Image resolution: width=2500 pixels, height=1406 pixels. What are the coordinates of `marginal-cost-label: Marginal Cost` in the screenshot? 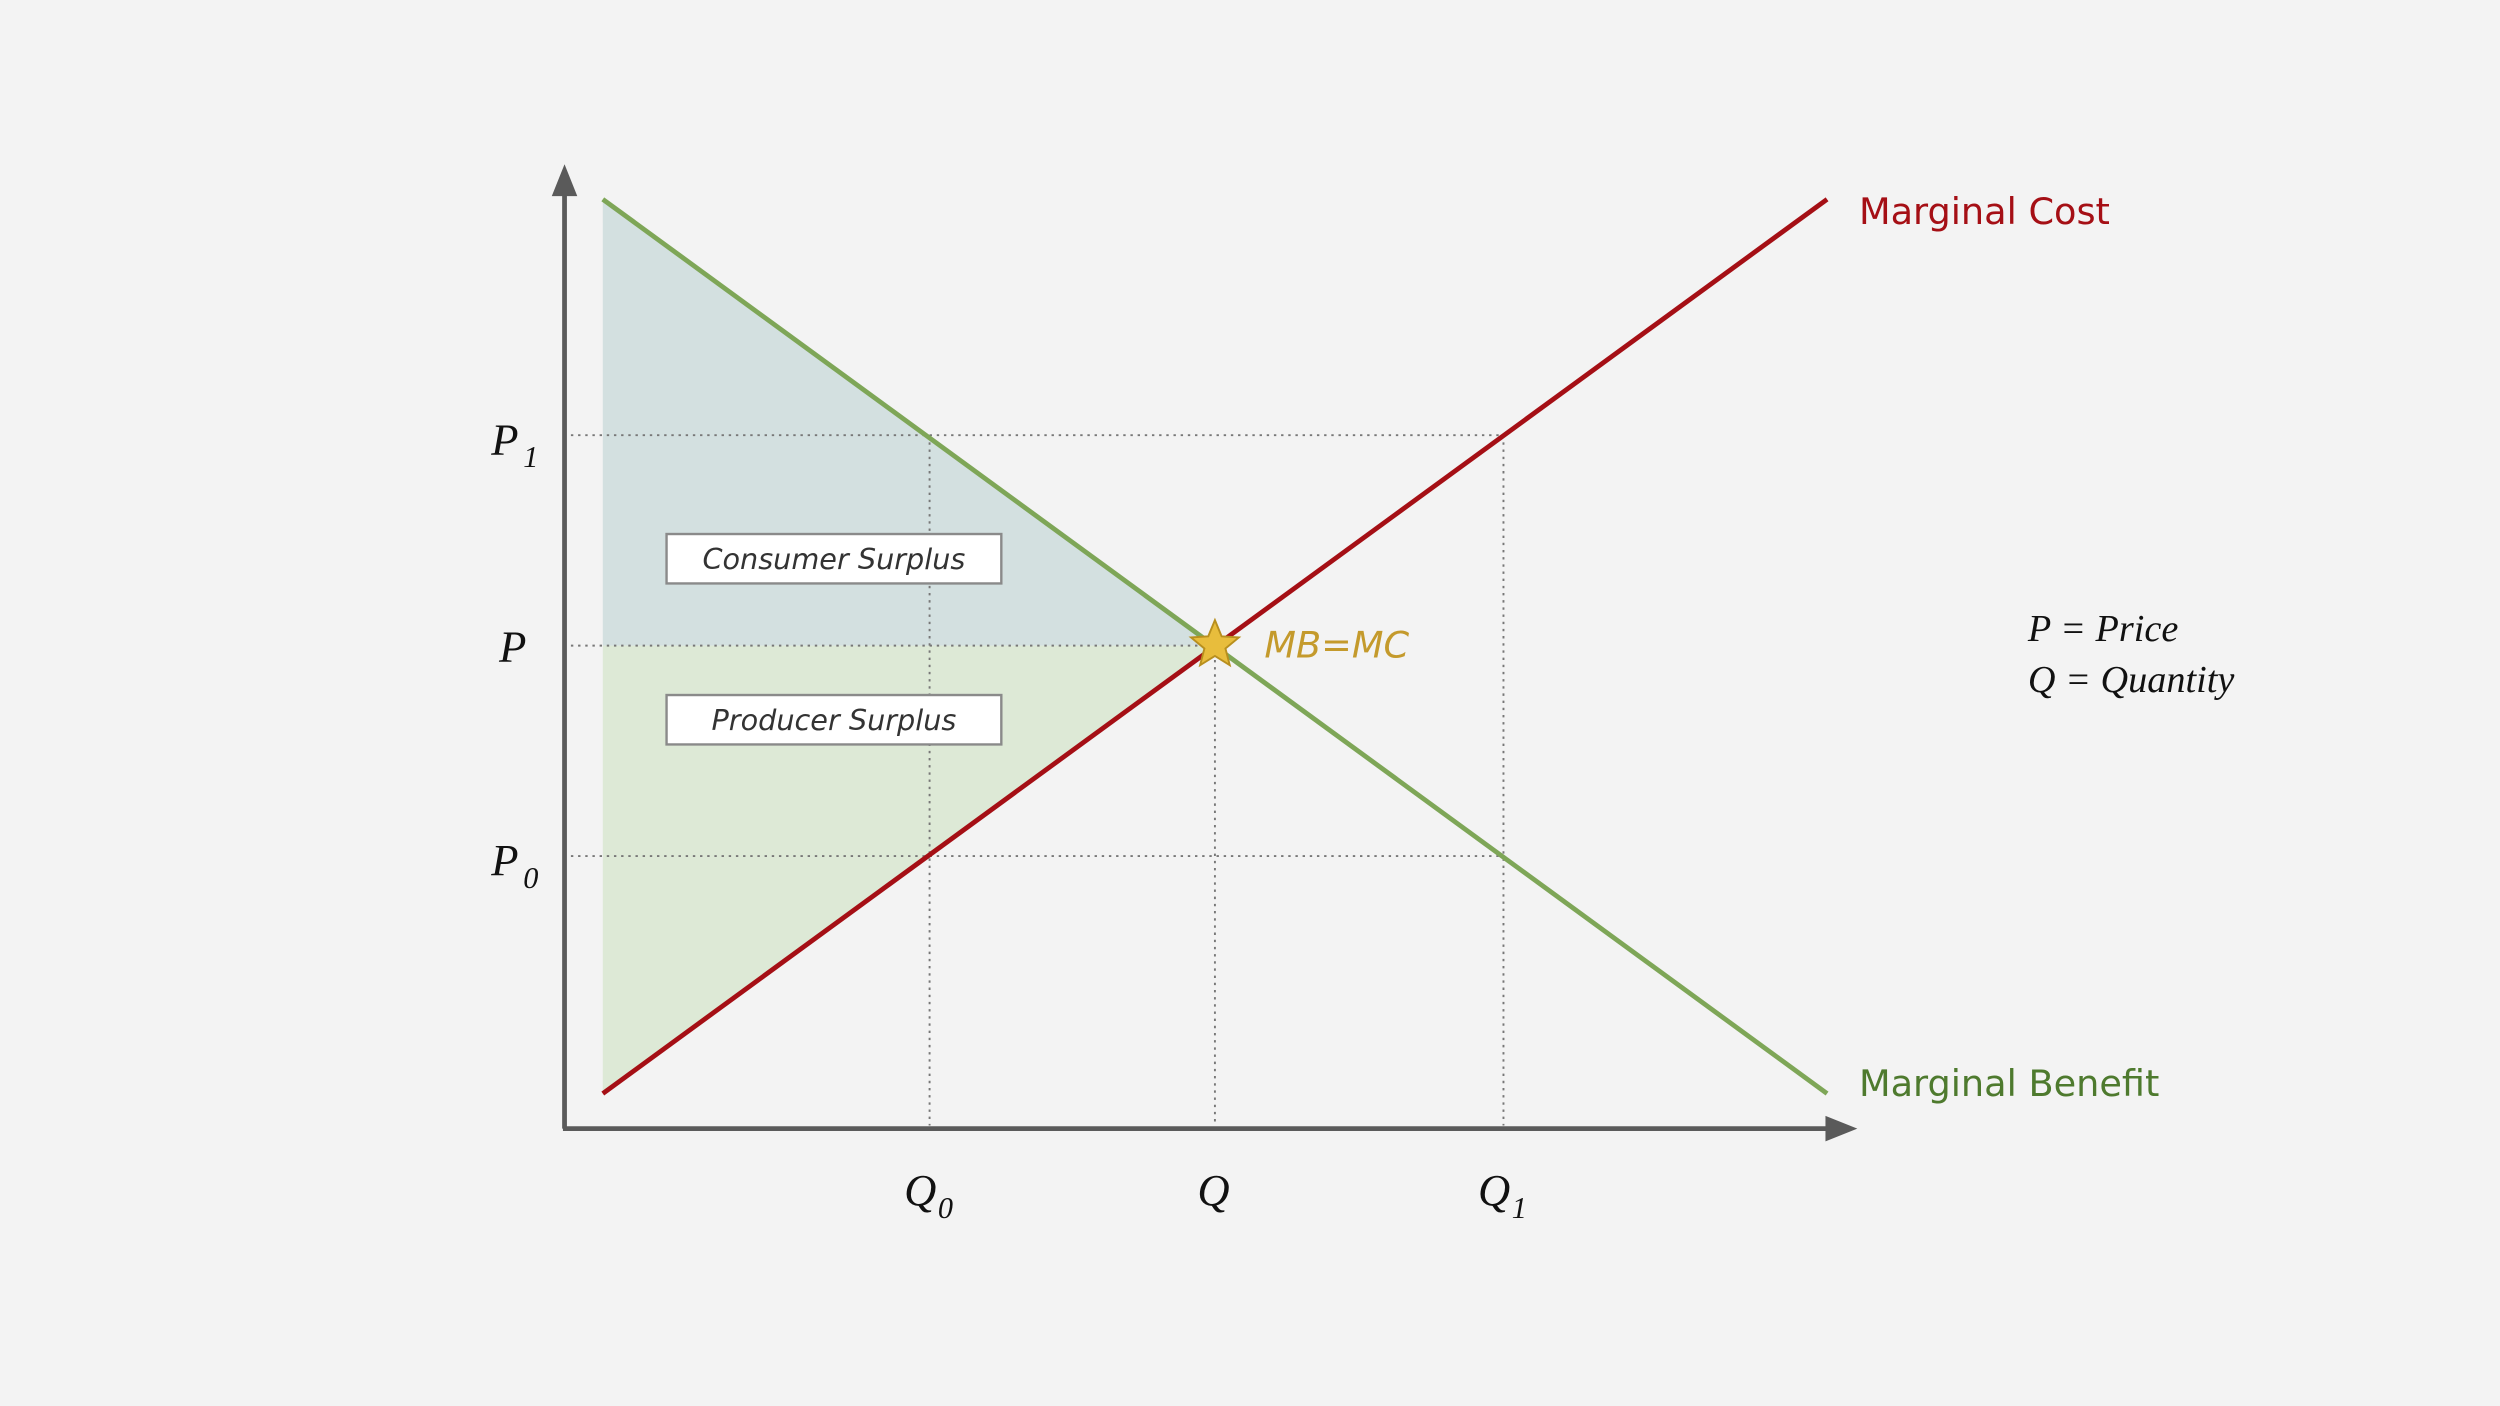 It's located at (1984, 211).